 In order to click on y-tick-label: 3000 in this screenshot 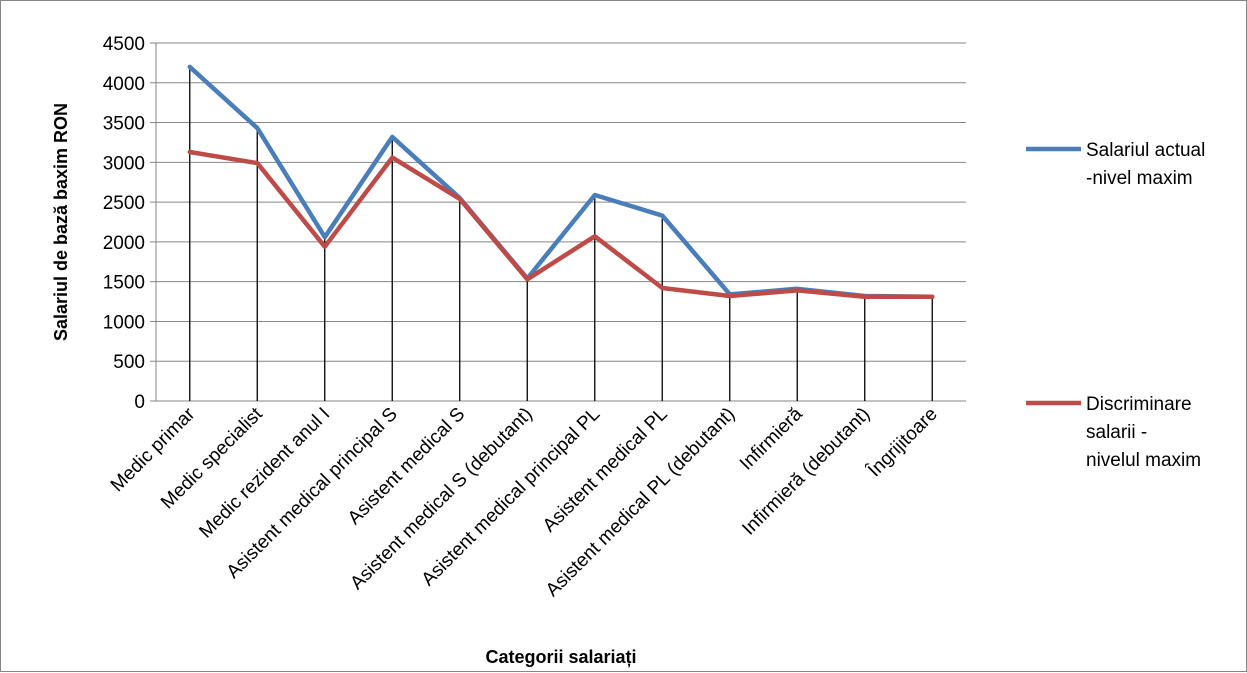, I will do `click(124, 163)`.